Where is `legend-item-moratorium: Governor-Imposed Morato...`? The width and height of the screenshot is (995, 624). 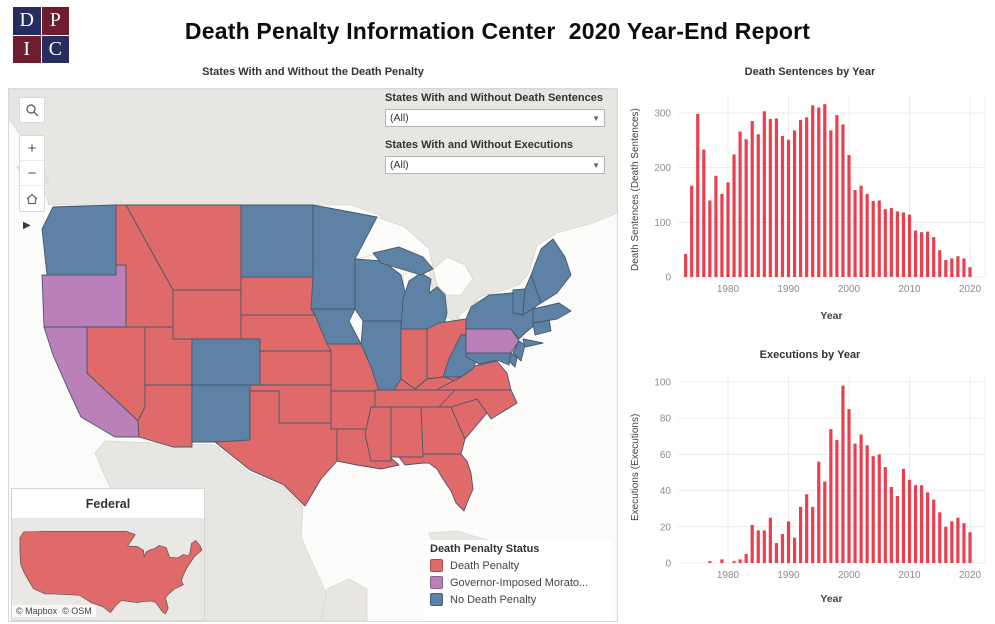 legend-item-moratorium: Governor-Imposed Morato... is located at coordinates (518, 582).